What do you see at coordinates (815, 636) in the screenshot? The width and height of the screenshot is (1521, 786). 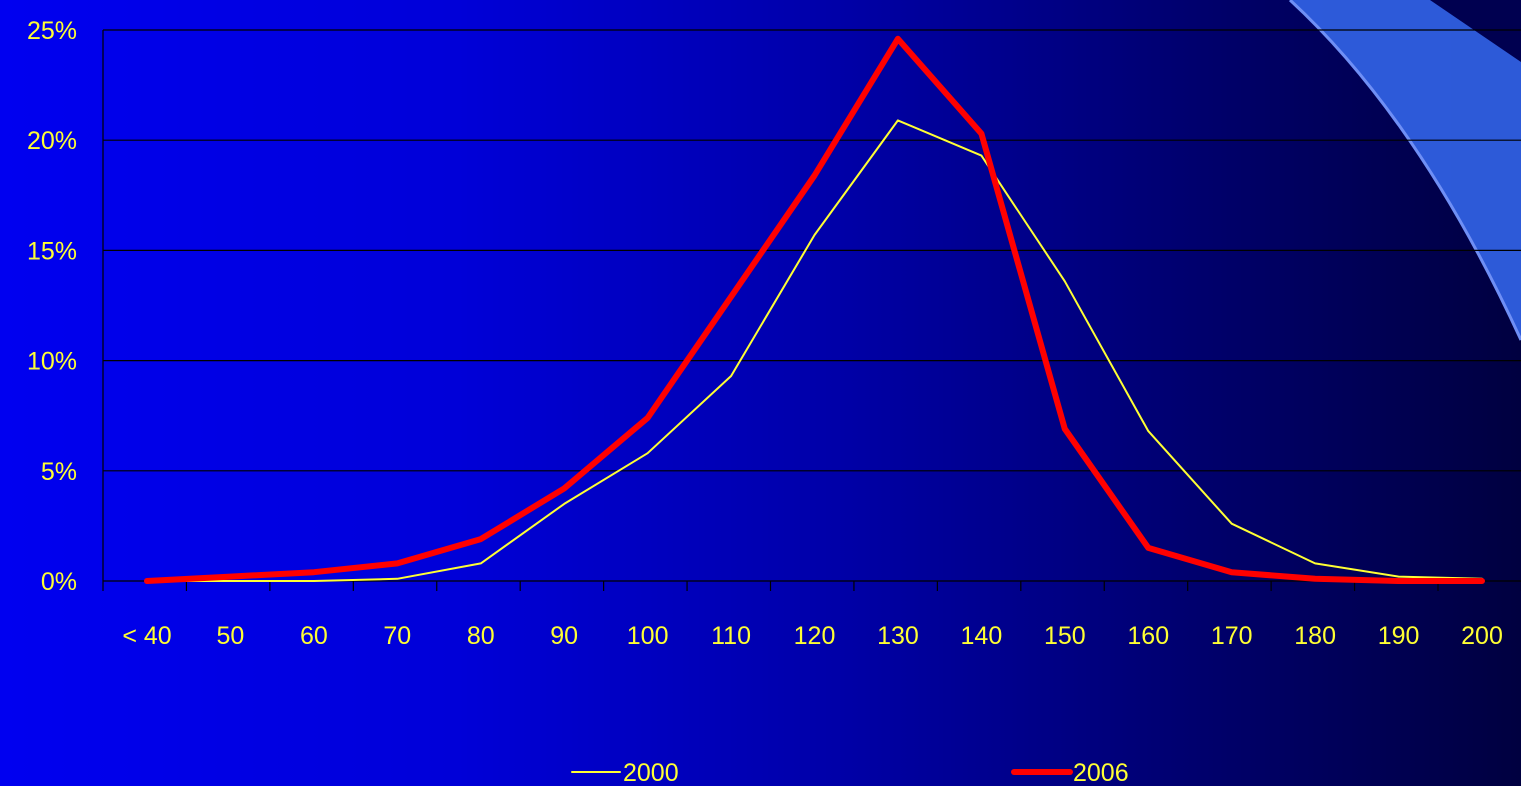 I see `x-tick-label: 120` at bounding box center [815, 636].